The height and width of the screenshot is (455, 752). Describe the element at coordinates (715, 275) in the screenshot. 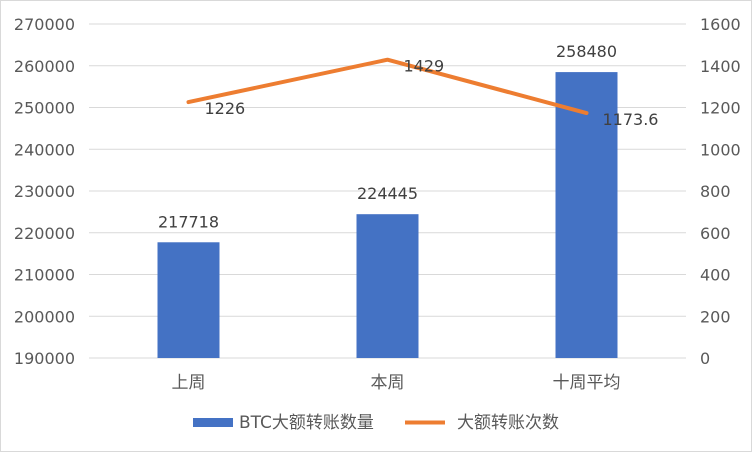

I see `right-axis-tick-label: 400` at that location.